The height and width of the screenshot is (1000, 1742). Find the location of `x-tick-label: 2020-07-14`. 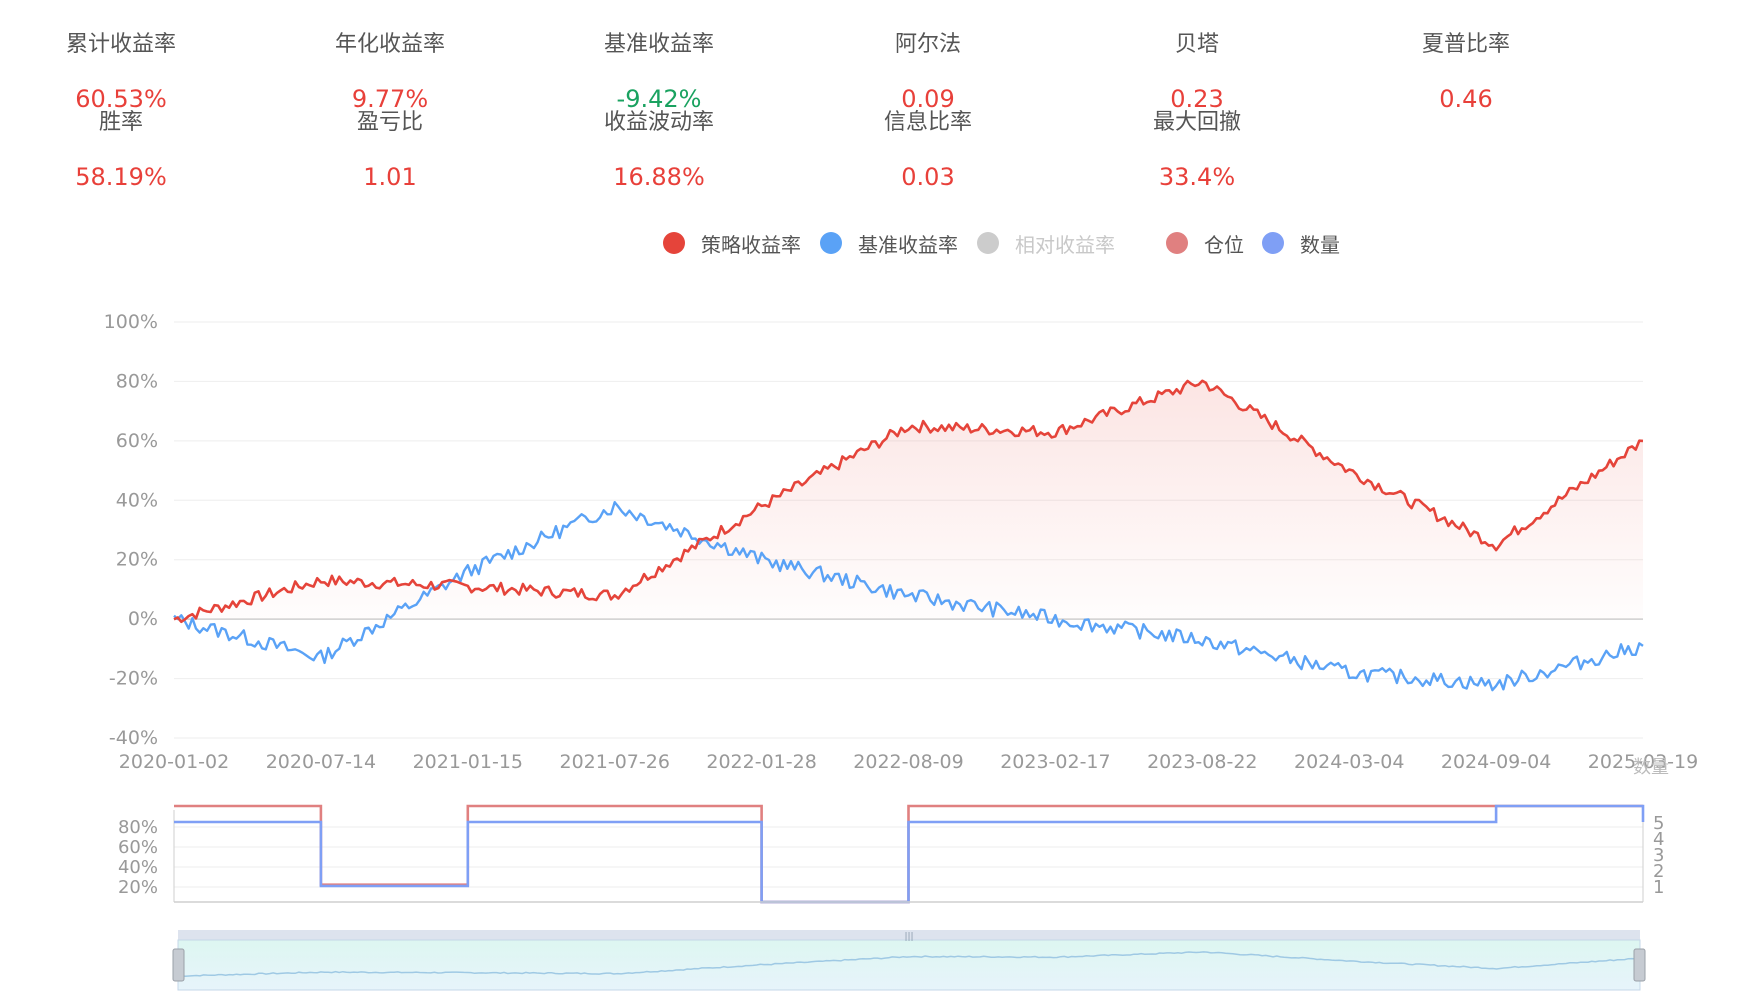

x-tick-label: 2020-07-14 is located at coordinates (321, 762).